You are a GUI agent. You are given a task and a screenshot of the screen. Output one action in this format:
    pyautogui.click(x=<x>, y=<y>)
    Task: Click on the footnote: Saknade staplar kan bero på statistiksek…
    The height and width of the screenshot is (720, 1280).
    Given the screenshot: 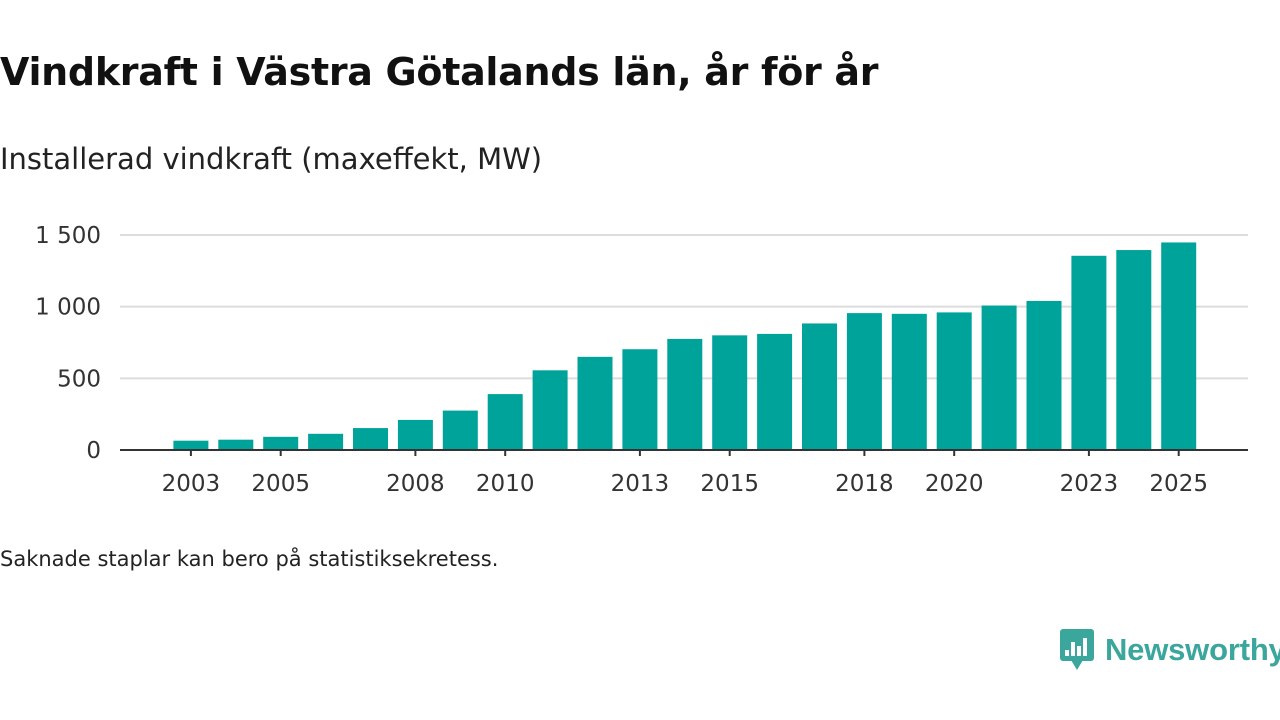 What is the action you would take?
    pyautogui.click(x=249, y=559)
    